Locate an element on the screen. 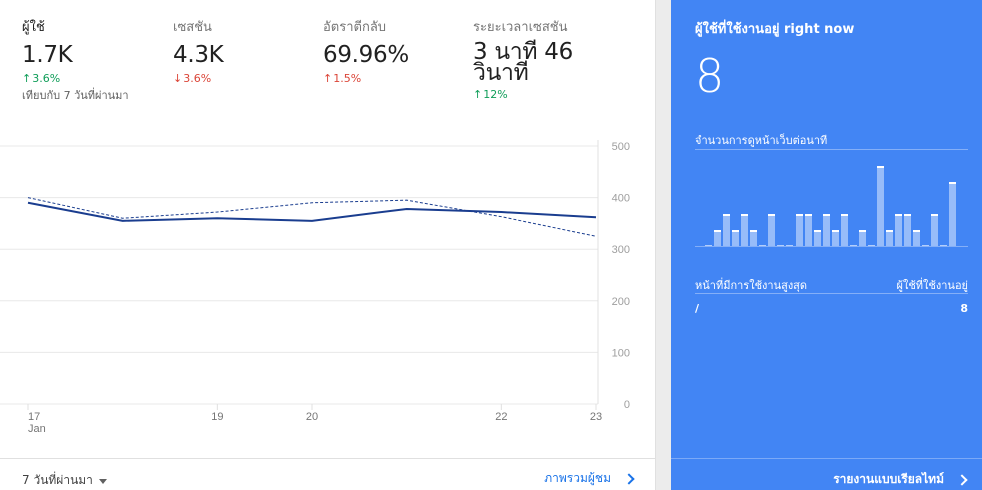  realtime-report-link: รายงานแบบเรียลไทม์ is located at coordinates (900, 479).